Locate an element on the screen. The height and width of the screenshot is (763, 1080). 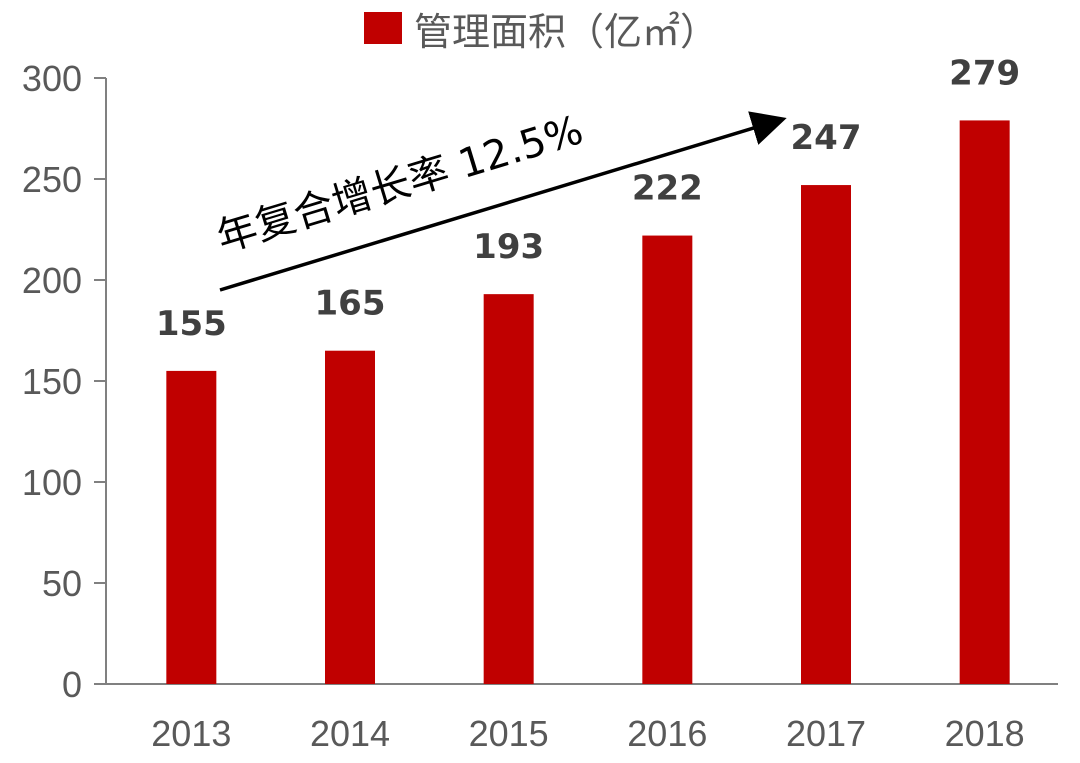
data-label: 222 is located at coordinates (667, 189).